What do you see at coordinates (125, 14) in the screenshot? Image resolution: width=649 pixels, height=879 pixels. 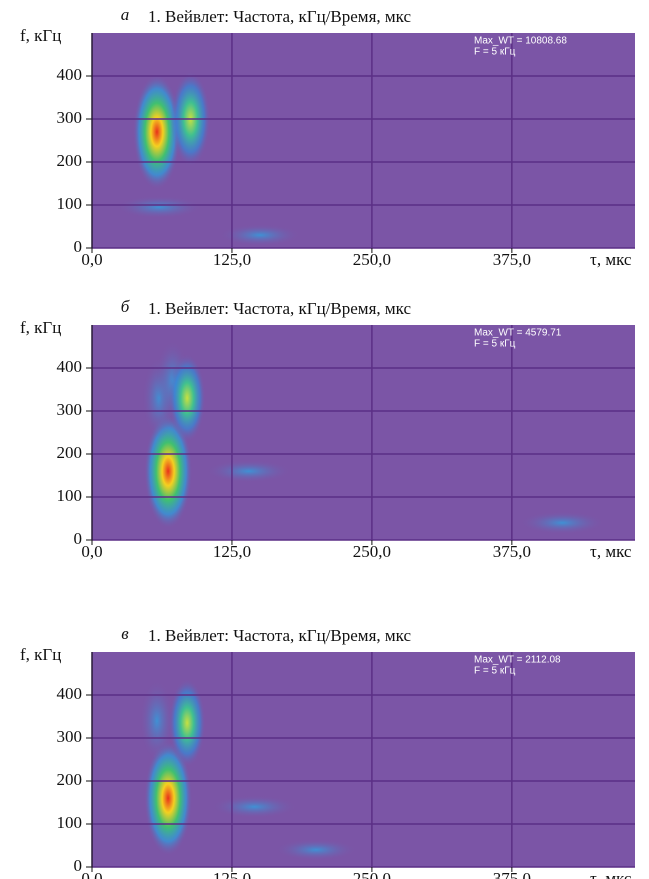 I see `panel-letter: а` at bounding box center [125, 14].